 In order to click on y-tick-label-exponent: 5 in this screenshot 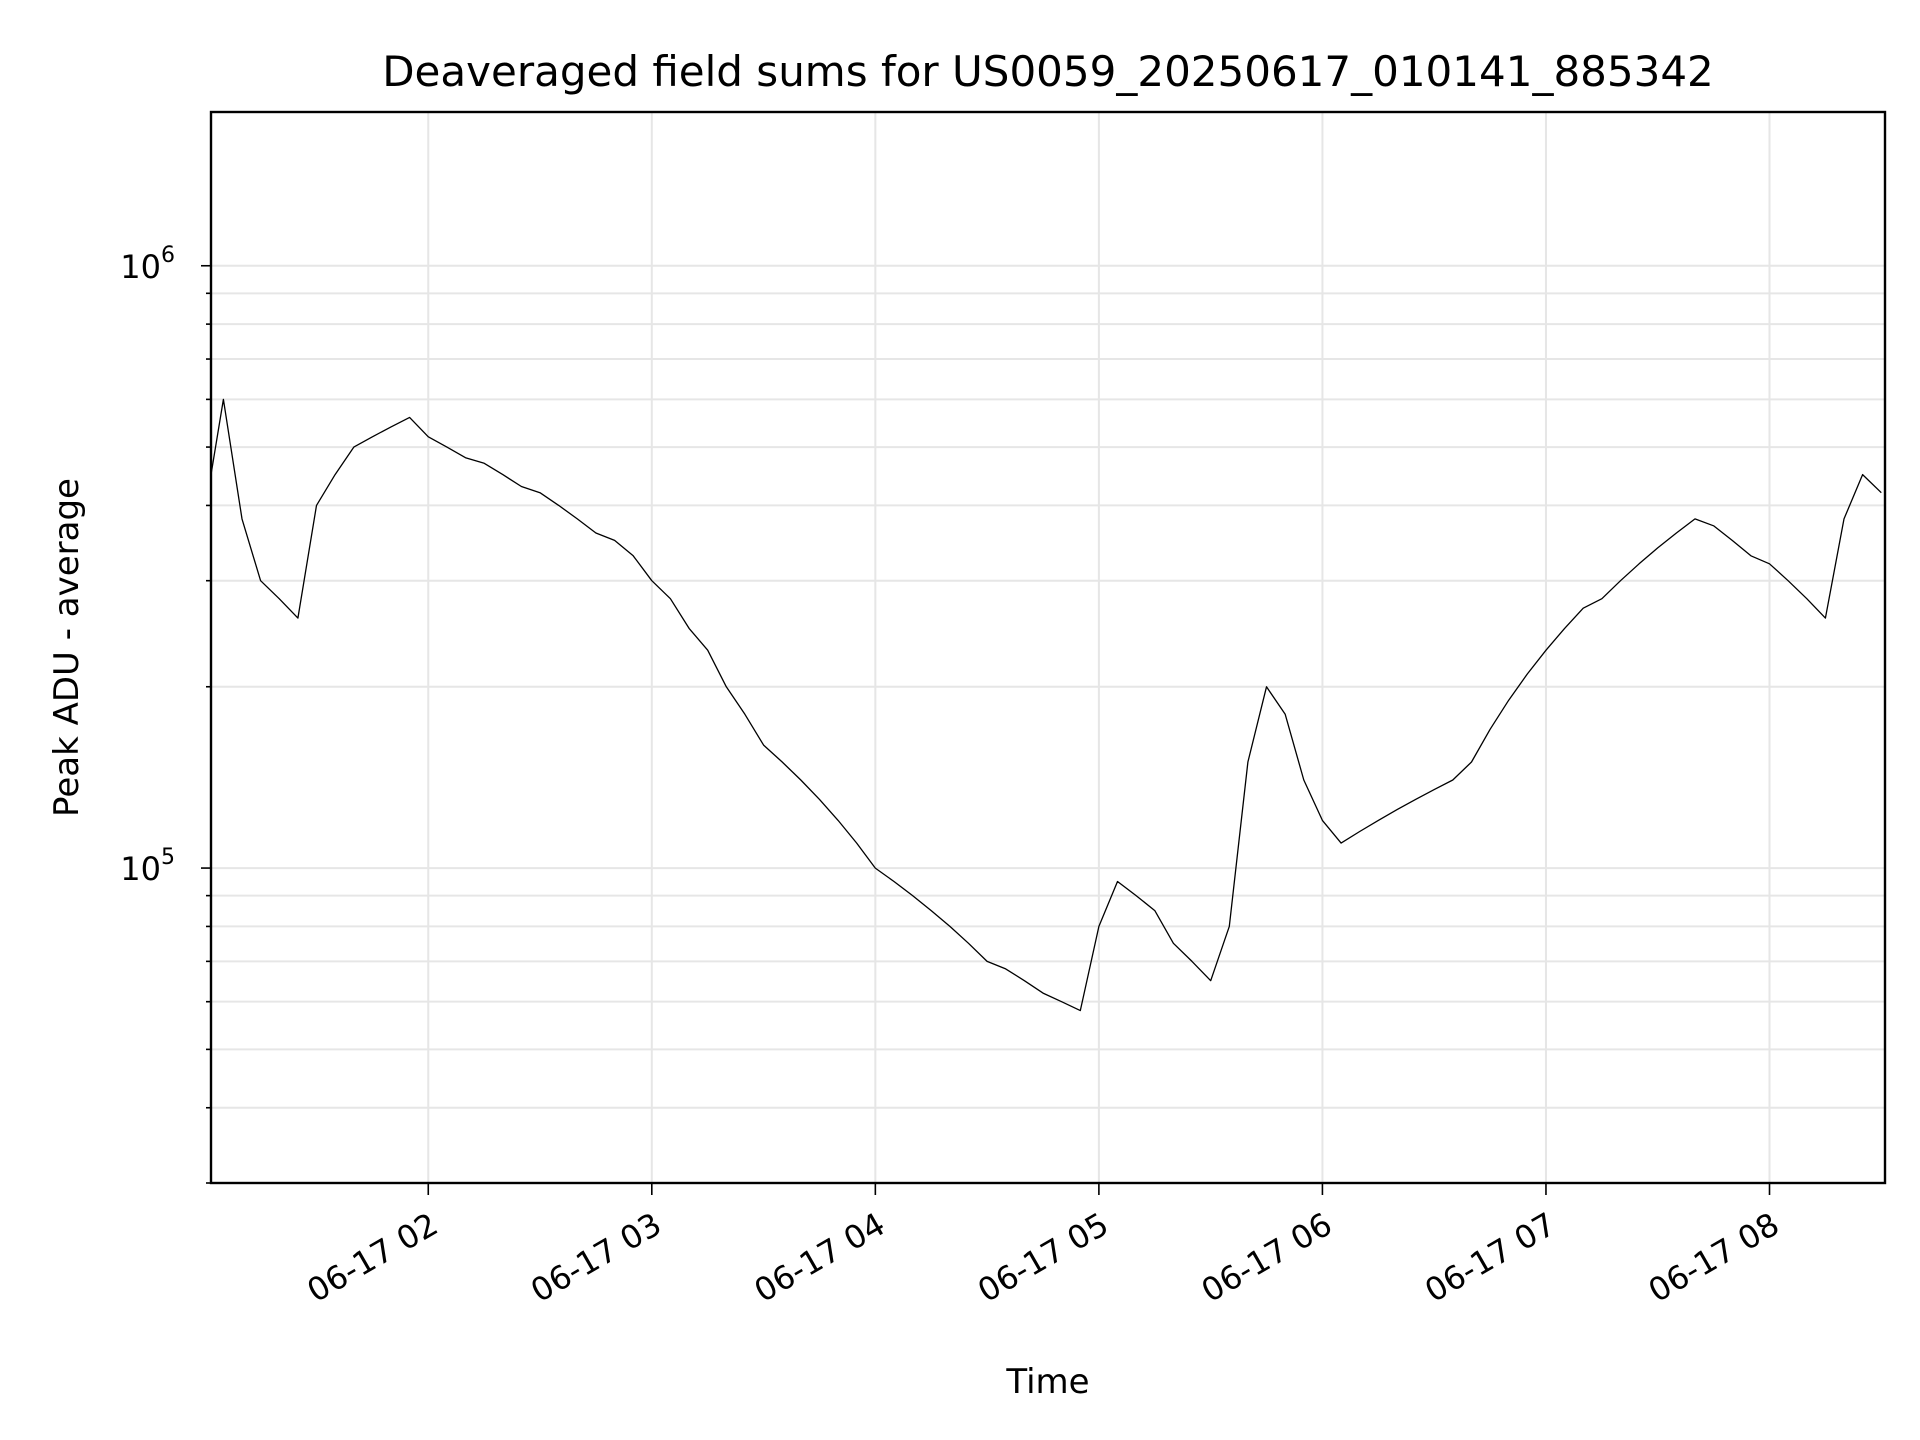, I will do `click(168, 857)`.